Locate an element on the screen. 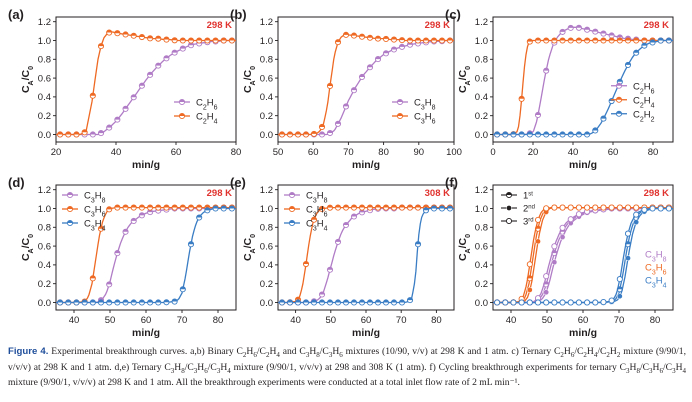  x-tick-label: 50 is located at coordinates (547, 320).